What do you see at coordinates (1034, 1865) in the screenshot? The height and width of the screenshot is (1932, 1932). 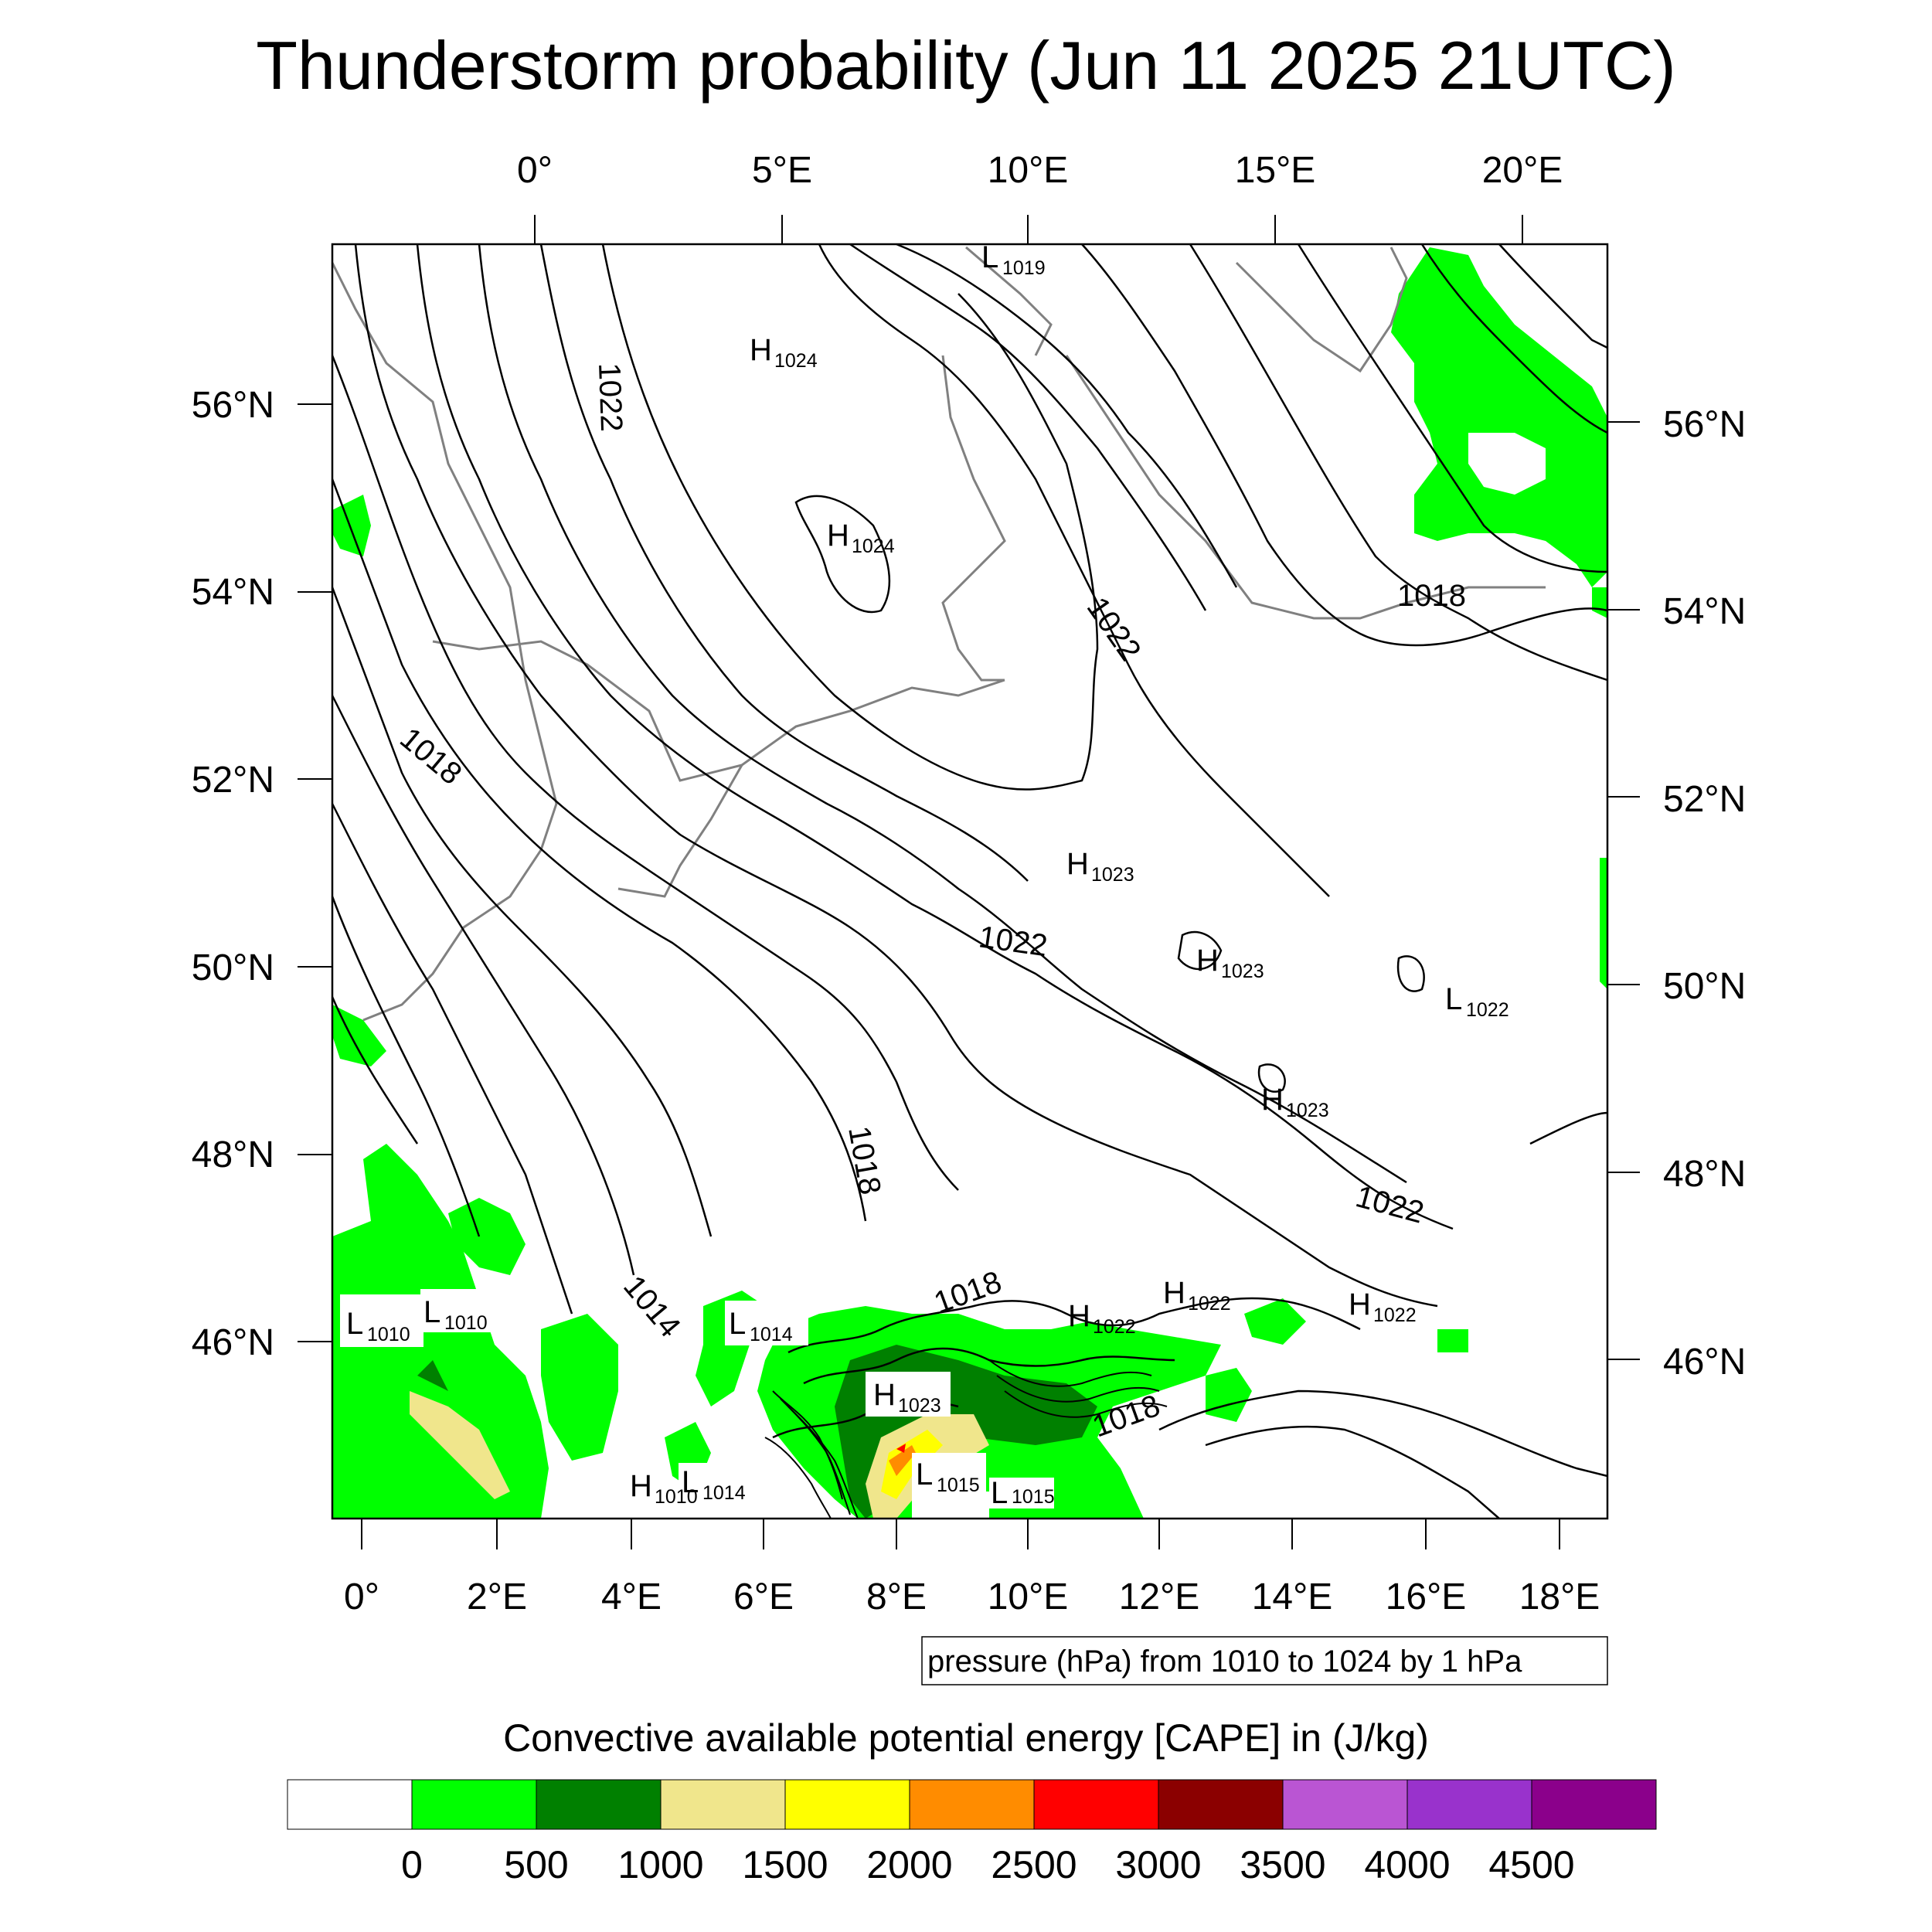 I see `colorbar-tick-label: 2500` at bounding box center [1034, 1865].